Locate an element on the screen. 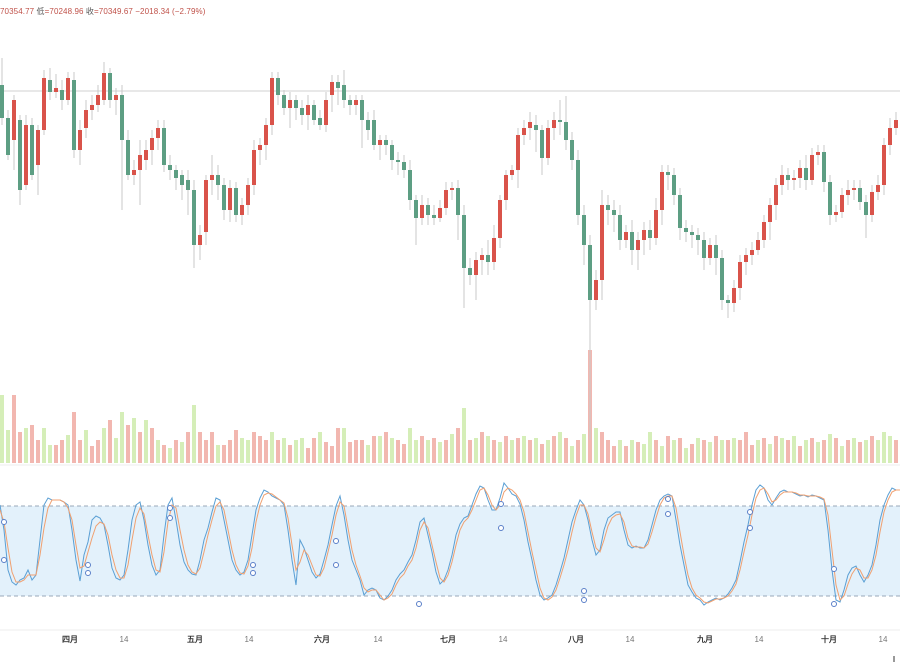  legend-low-value: 70248.96 is located at coordinates (66, 11).